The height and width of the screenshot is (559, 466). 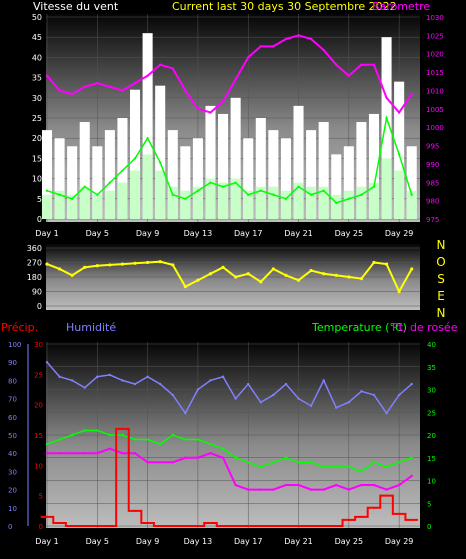 I want to click on direction-letter-s: S, so click(x=441, y=279).